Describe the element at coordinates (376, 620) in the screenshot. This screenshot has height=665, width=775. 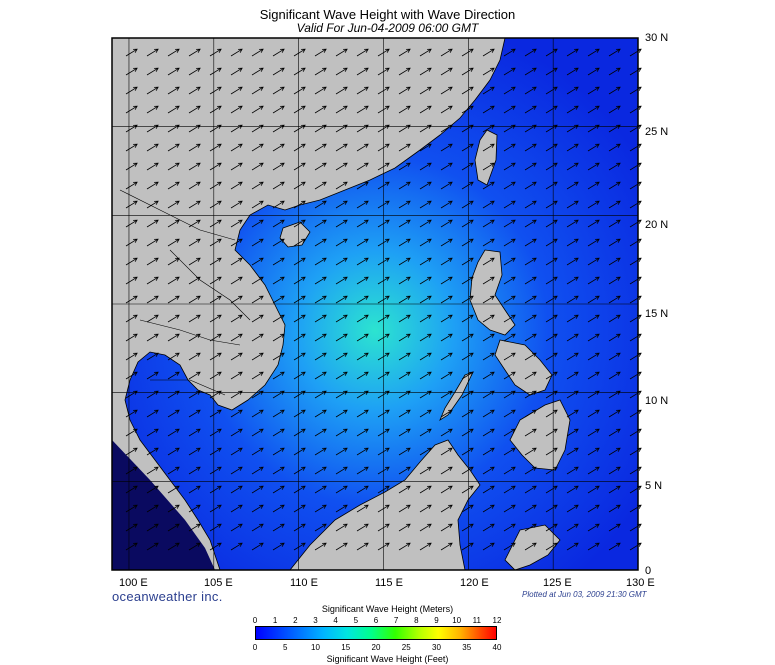
I see `meters-tick: 6` at that location.